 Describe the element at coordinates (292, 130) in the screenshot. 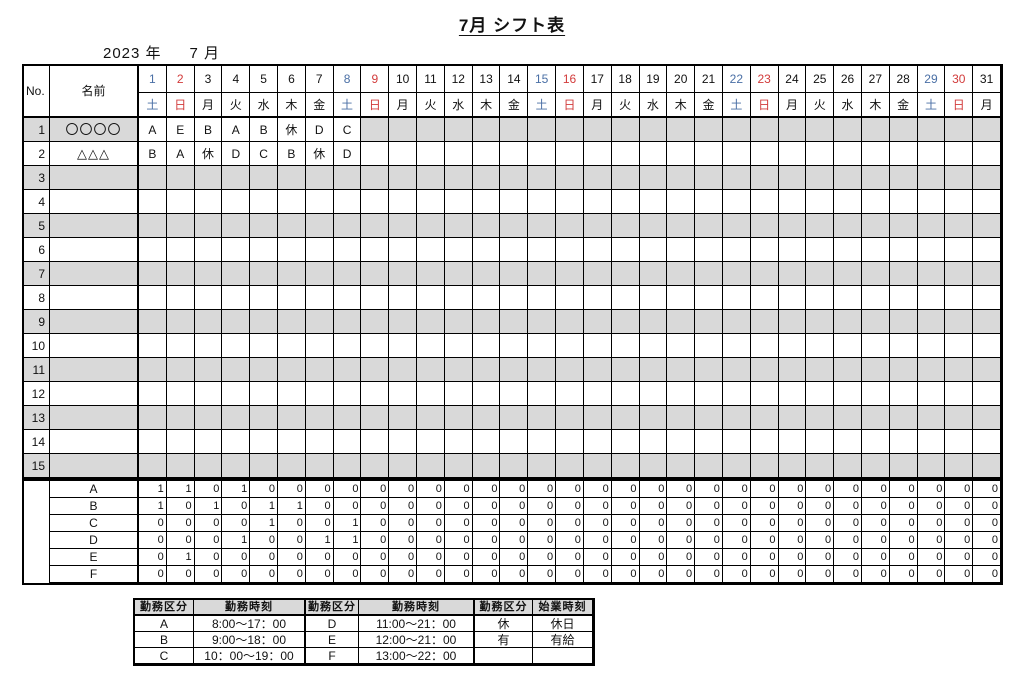

I see `shift-cell: 休` at that location.